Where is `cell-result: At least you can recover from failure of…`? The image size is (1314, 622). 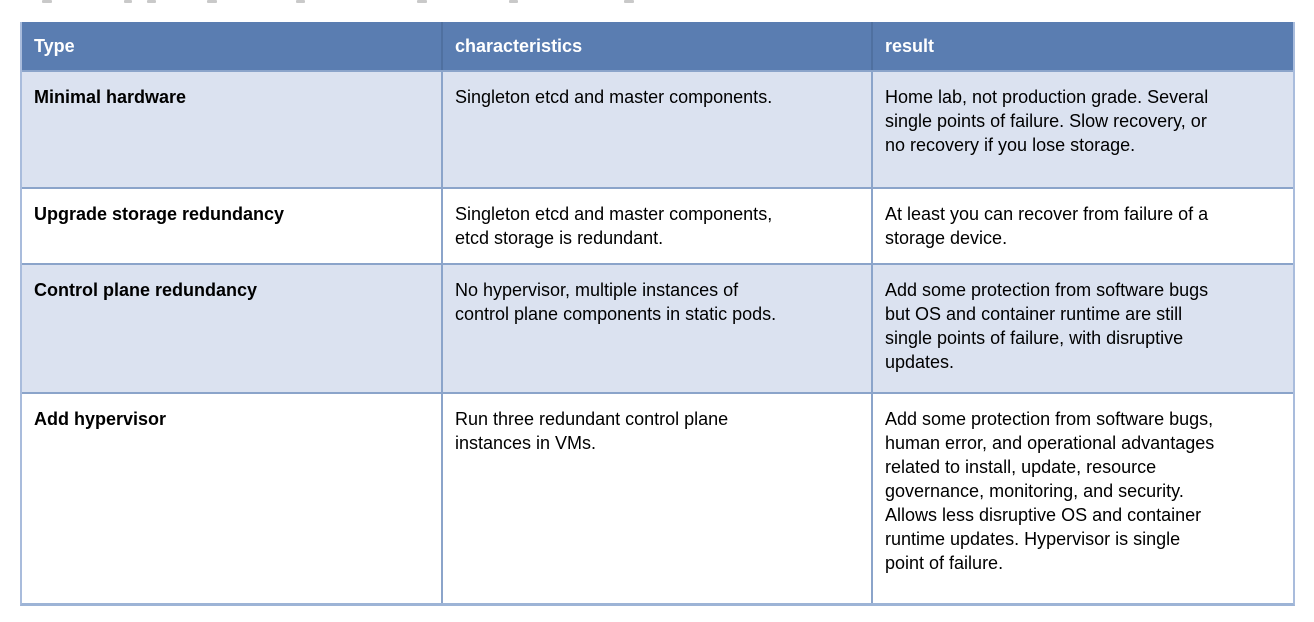 cell-result: At least you can recover from failure of… is located at coordinates (1083, 225).